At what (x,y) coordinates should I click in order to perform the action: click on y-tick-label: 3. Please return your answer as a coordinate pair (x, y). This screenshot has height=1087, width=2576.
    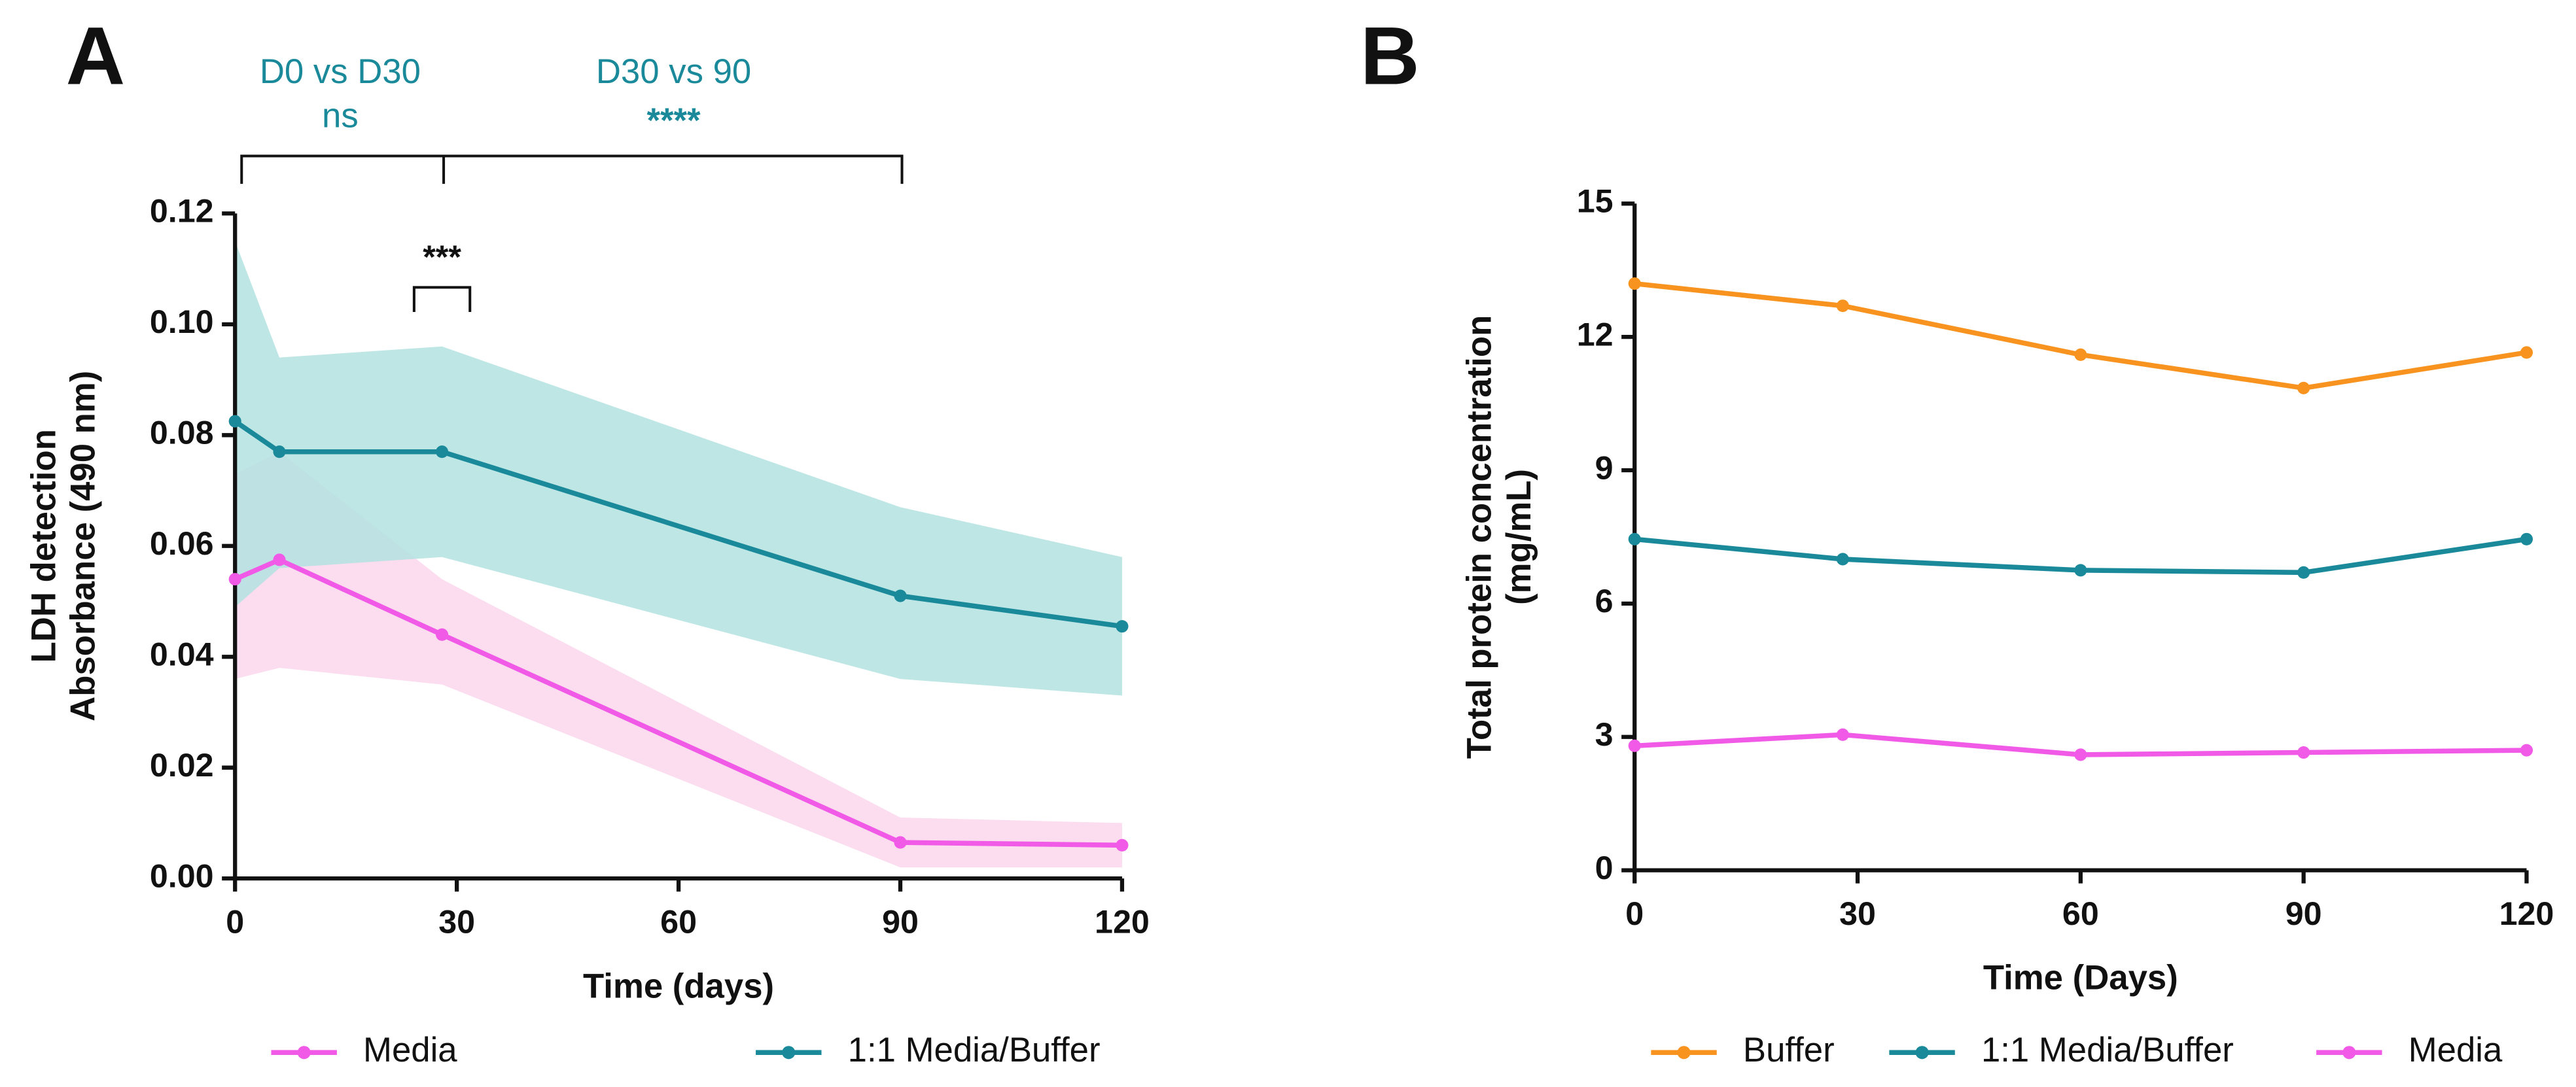
    Looking at the image, I should click on (1604, 734).